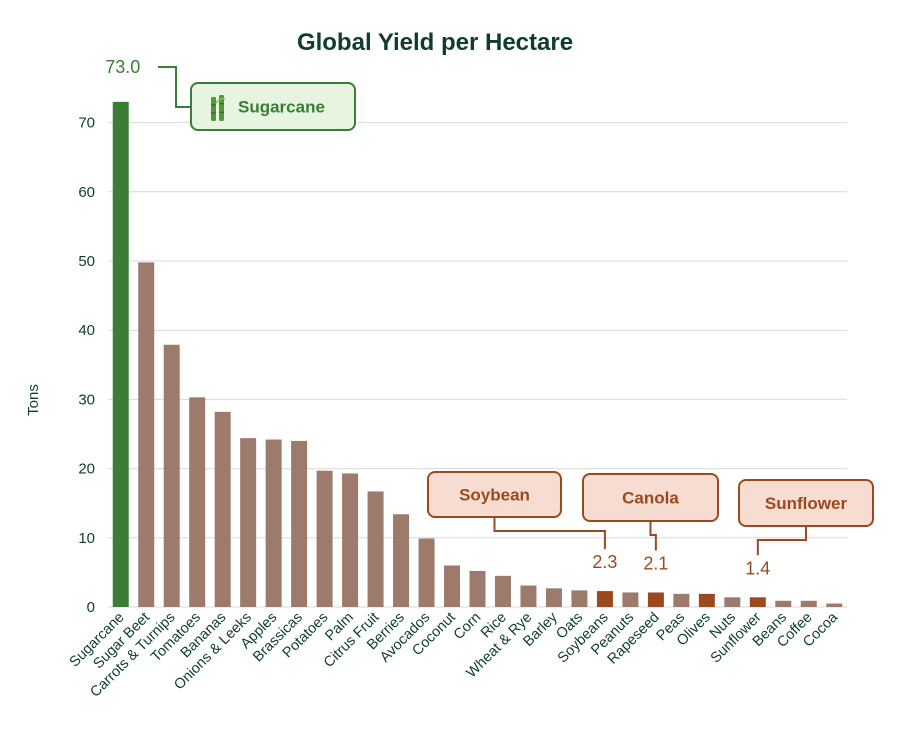  I want to click on callout-label: Sunflower, so click(806, 503).